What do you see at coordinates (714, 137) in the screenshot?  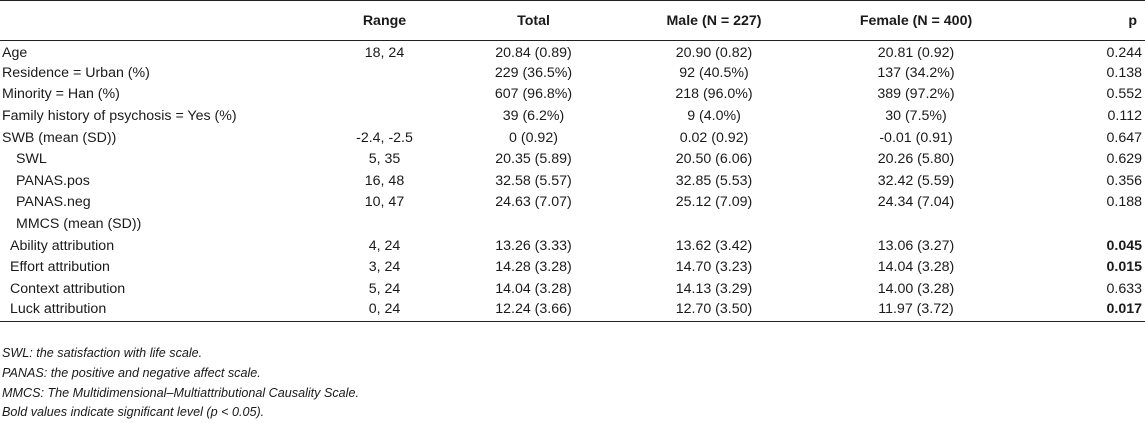 I see `row-male: 0.02 (0.92)` at bounding box center [714, 137].